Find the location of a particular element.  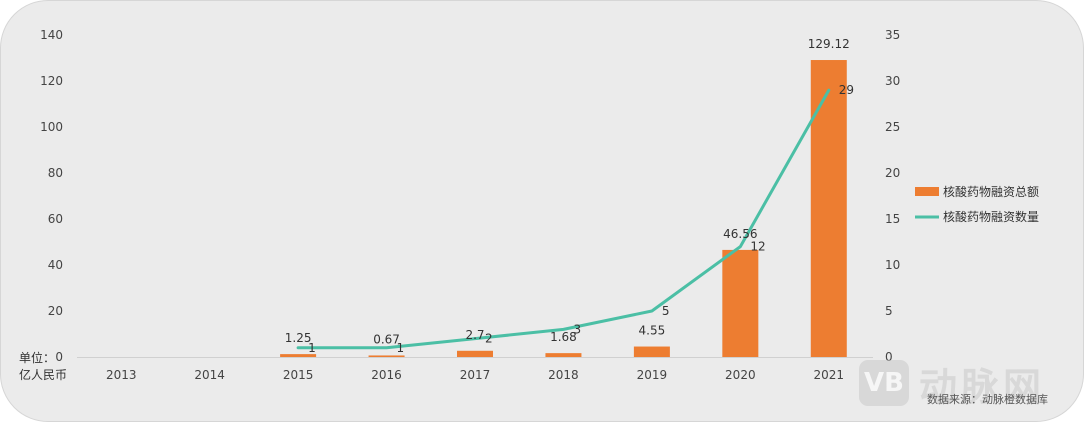

bar-2020 is located at coordinates (740, 303).